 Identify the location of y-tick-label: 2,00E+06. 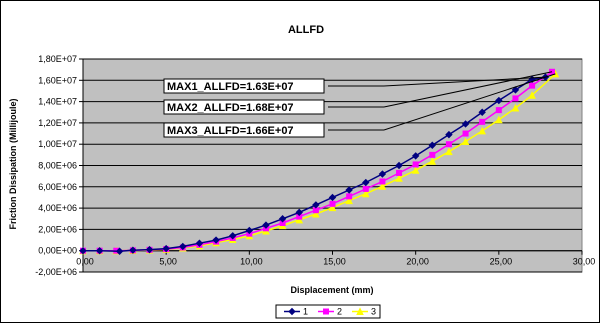
(57, 229).